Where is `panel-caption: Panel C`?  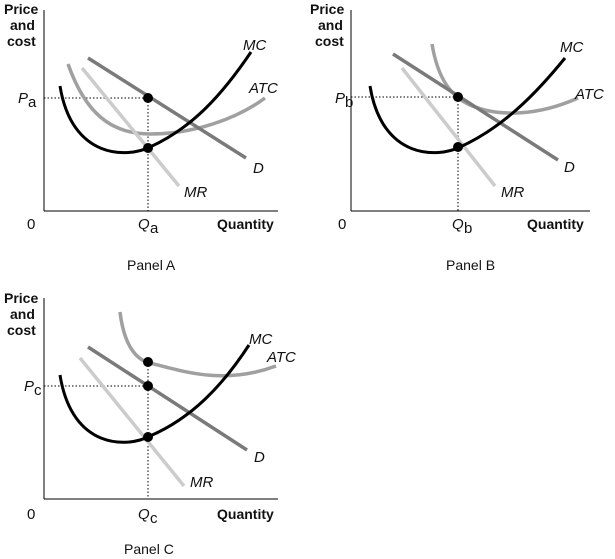 panel-caption: Panel C is located at coordinates (149, 549).